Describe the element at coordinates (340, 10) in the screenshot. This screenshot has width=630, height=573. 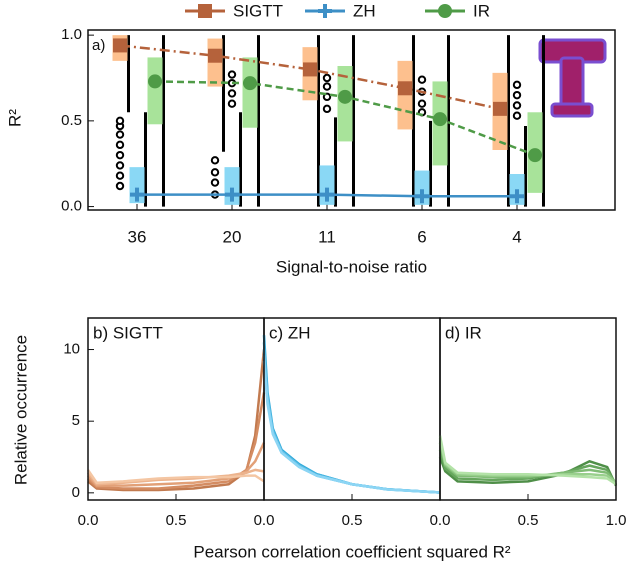
I see `legend-item: ZH` at that location.